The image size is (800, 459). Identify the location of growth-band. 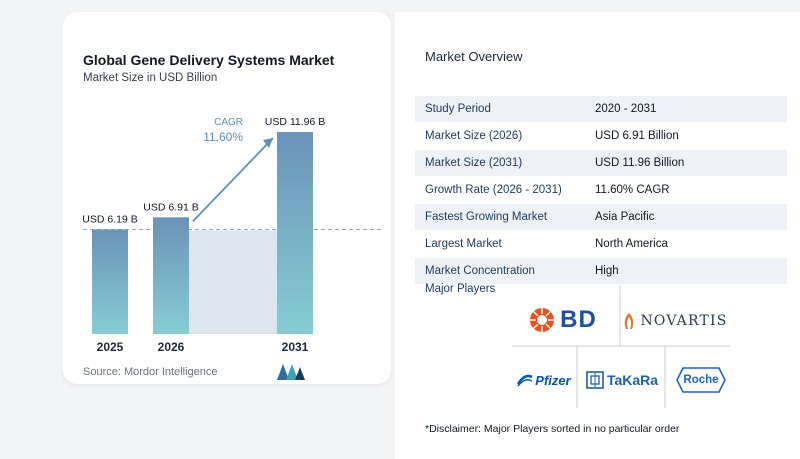
(233, 282).